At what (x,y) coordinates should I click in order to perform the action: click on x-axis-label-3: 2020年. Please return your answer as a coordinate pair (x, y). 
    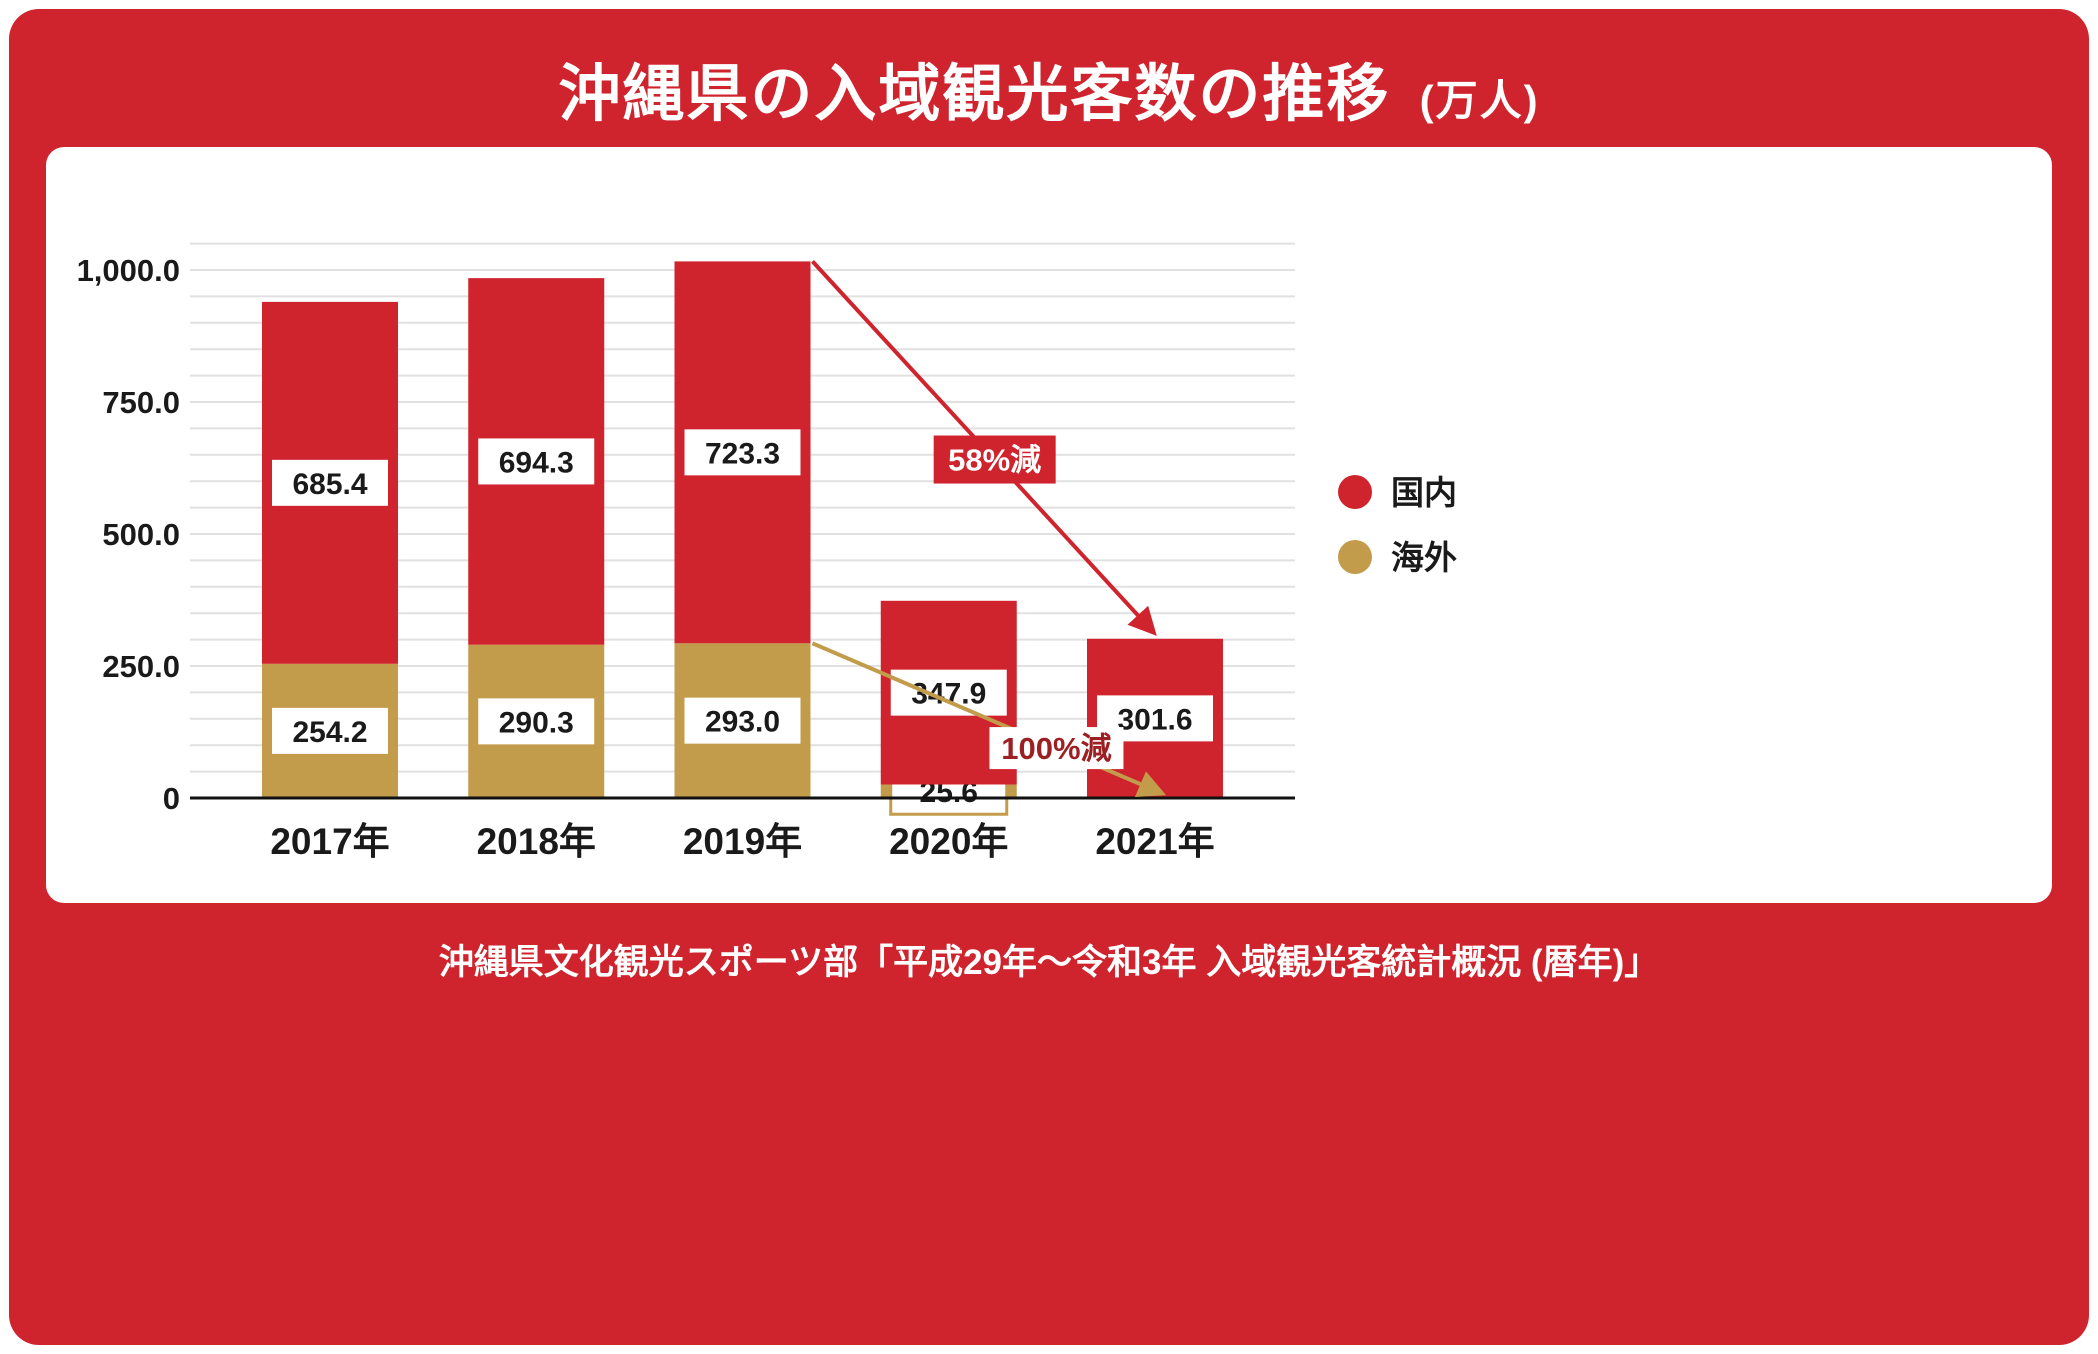
    Looking at the image, I should click on (948, 841).